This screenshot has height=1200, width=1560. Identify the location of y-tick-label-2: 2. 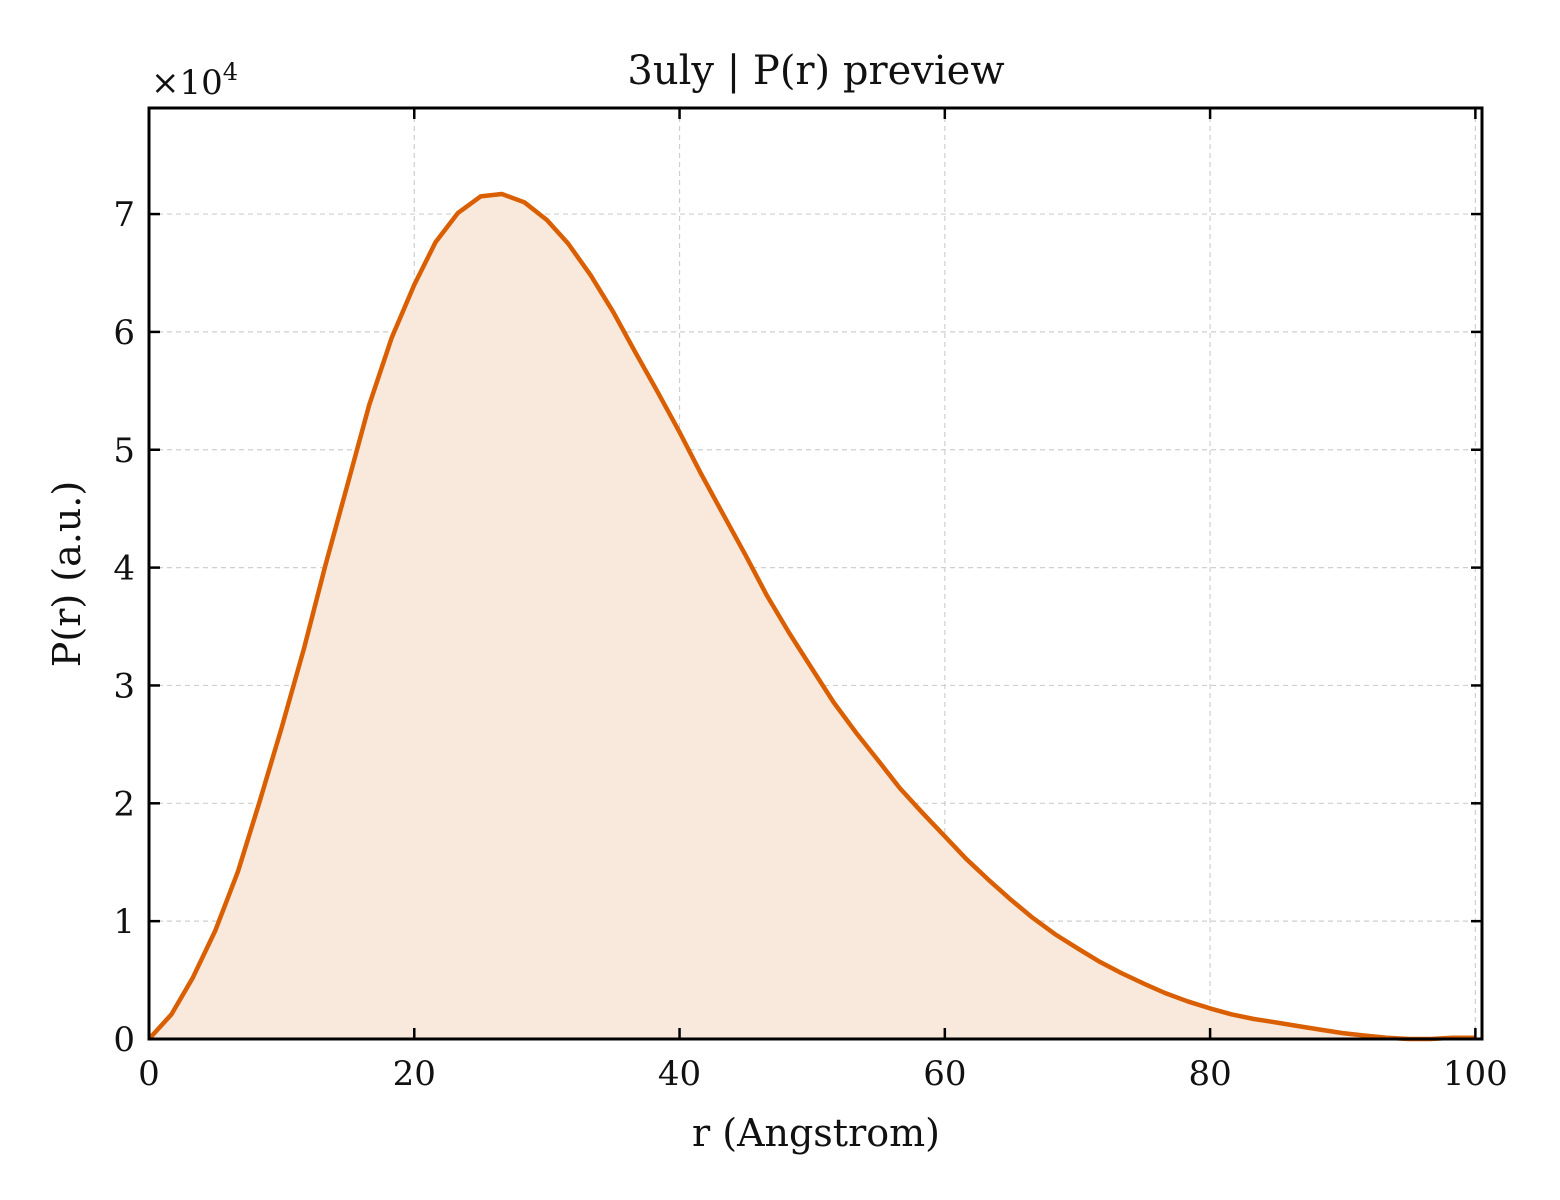
(124, 804).